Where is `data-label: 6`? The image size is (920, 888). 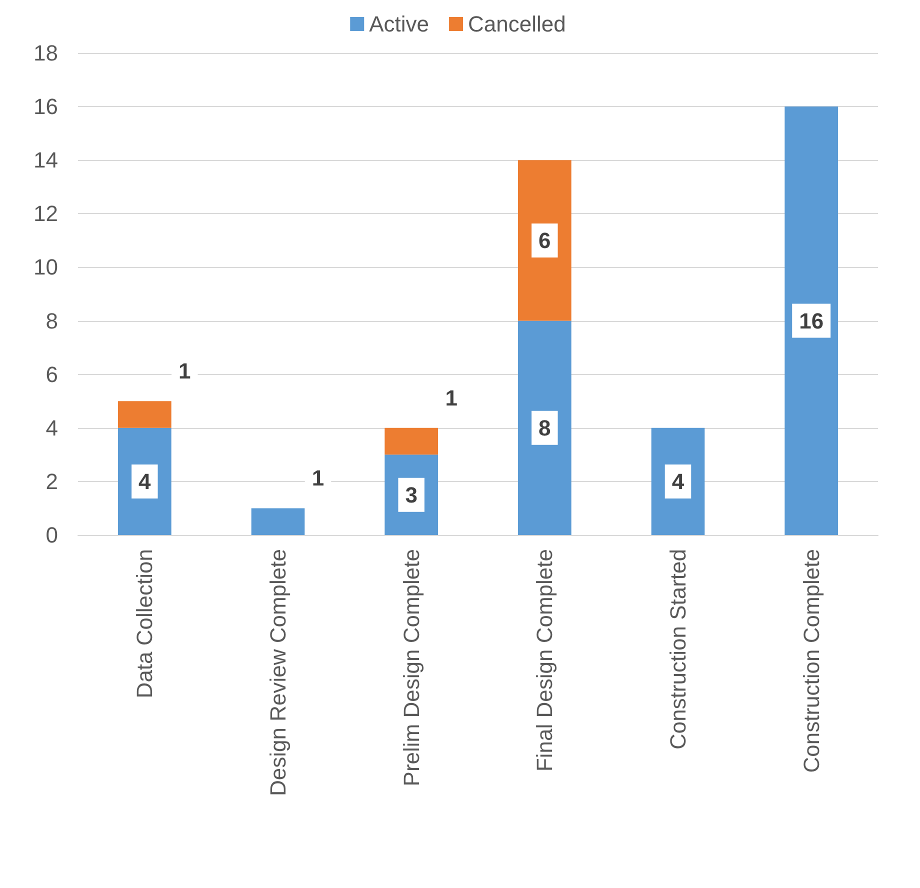
data-label: 6 is located at coordinates (544, 240).